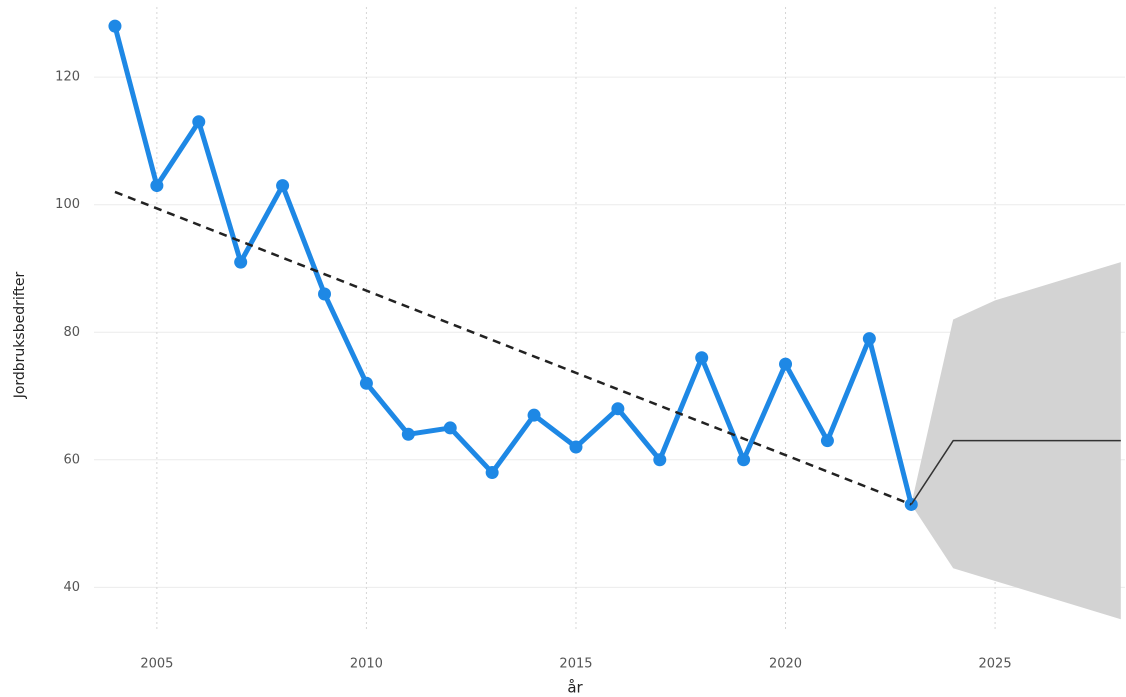  I want to click on y-tick-label: 60, so click(71, 459).